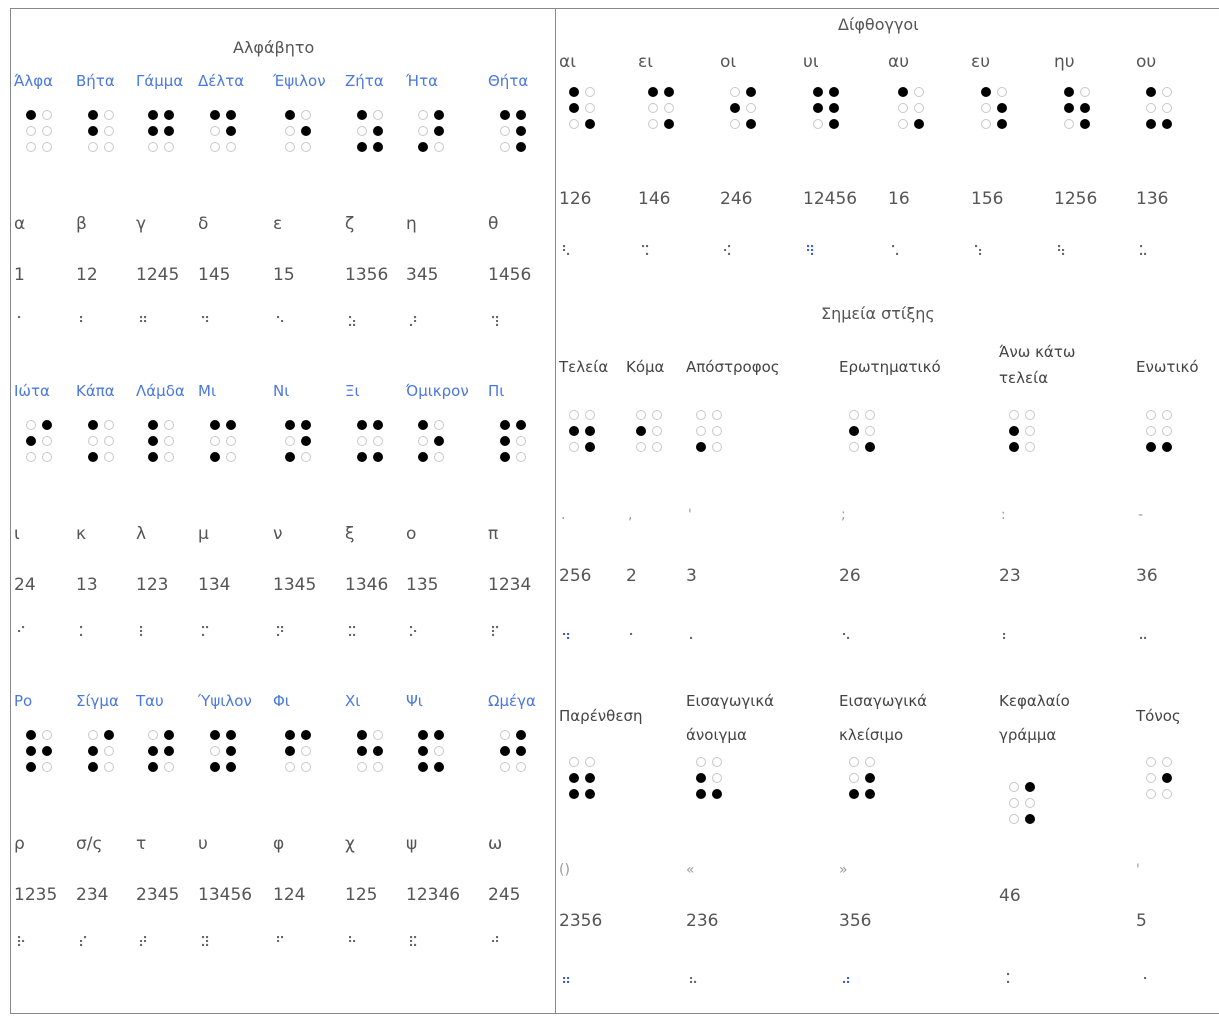 The height and width of the screenshot is (1016, 1219). Describe the element at coordinates (350, 534) in the screenshot. I see `greek-letter: ξ` at that location.